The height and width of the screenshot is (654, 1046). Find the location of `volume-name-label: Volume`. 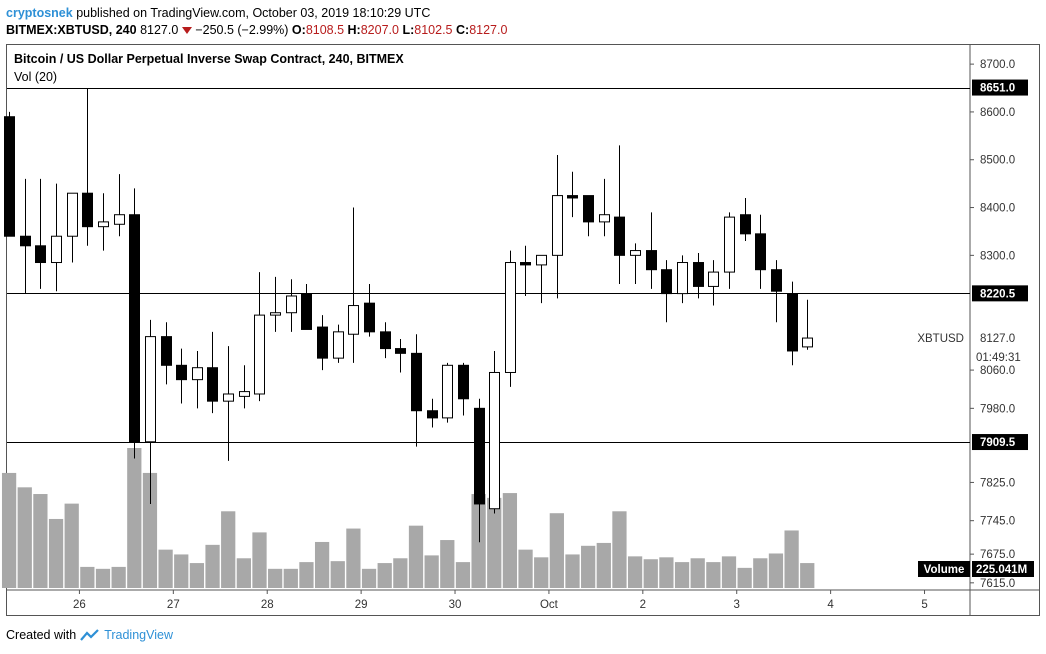

volume-name-label: Volume is located at coordinates (944, 570).